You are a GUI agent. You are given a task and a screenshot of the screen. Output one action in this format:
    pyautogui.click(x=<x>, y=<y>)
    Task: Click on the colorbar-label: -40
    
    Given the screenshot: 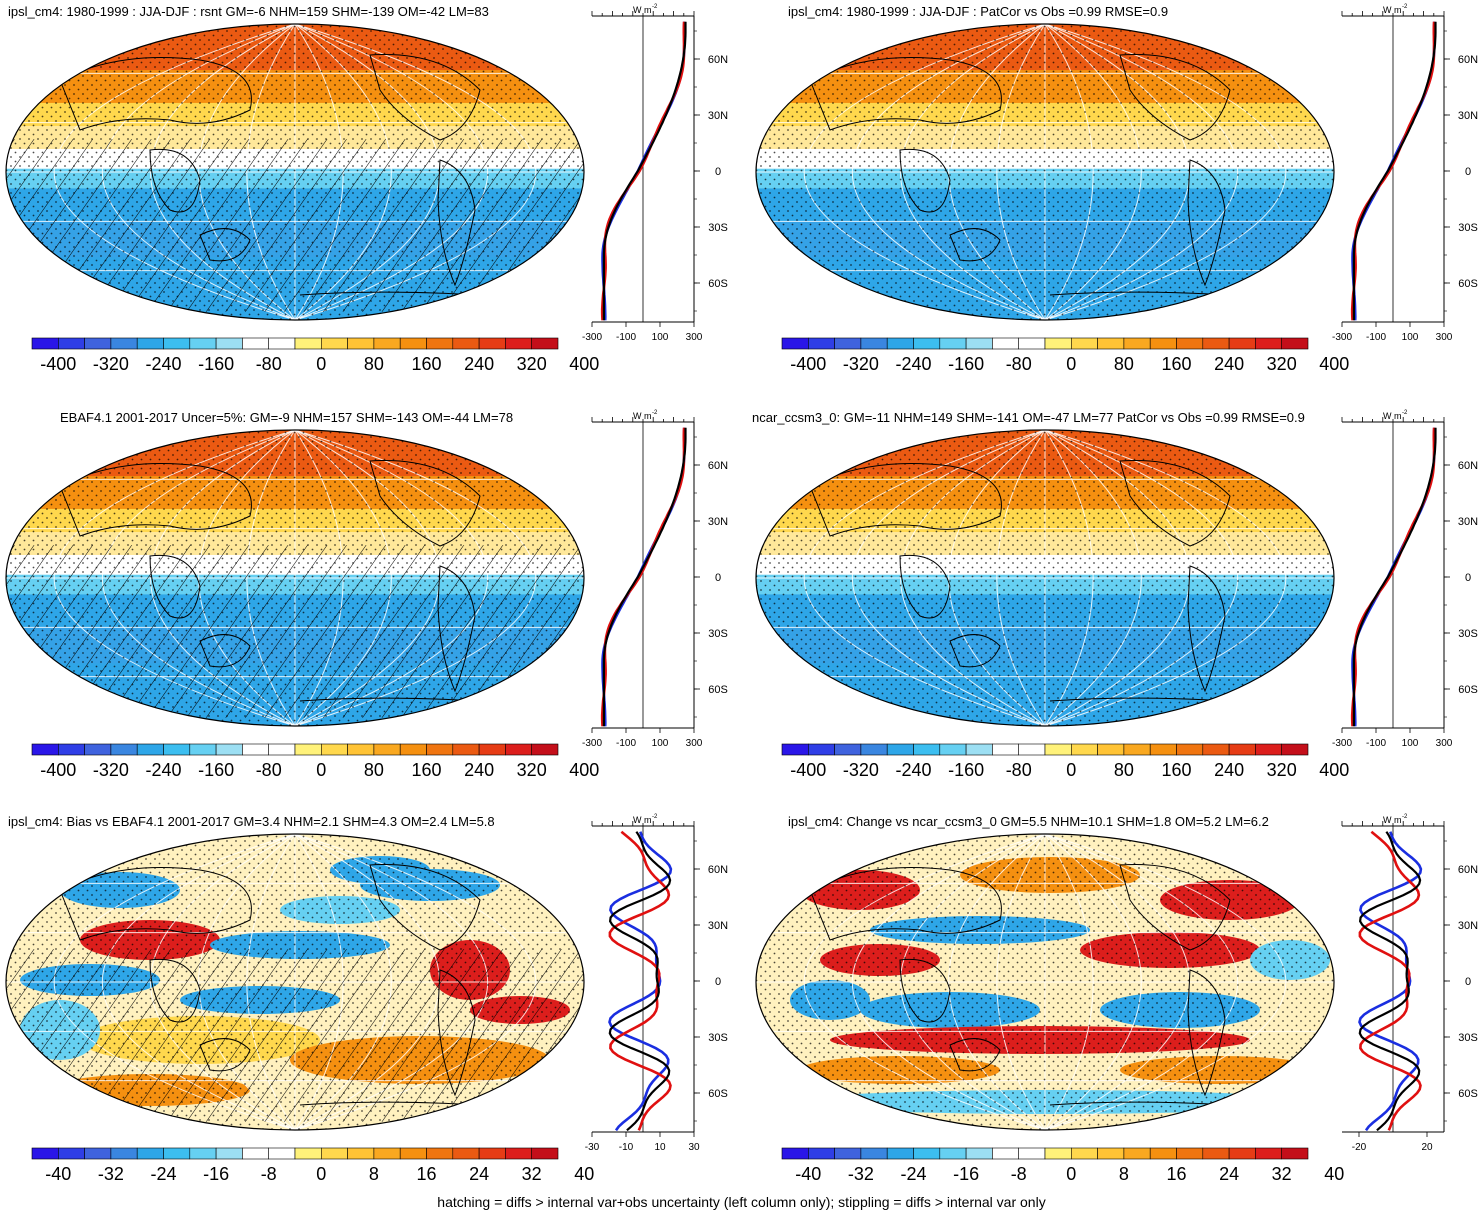 What is the action you would take?
    pyautogui.click(x=58, y=1174)
    